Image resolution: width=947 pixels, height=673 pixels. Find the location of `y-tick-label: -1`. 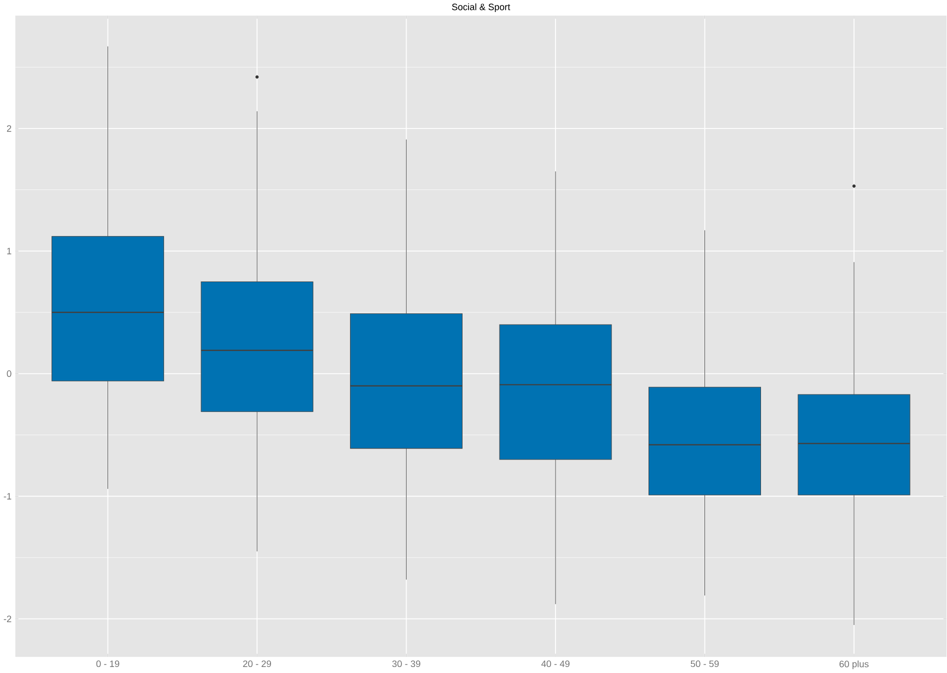

y-tick-label: -1 is located at coordinates (8, 496).